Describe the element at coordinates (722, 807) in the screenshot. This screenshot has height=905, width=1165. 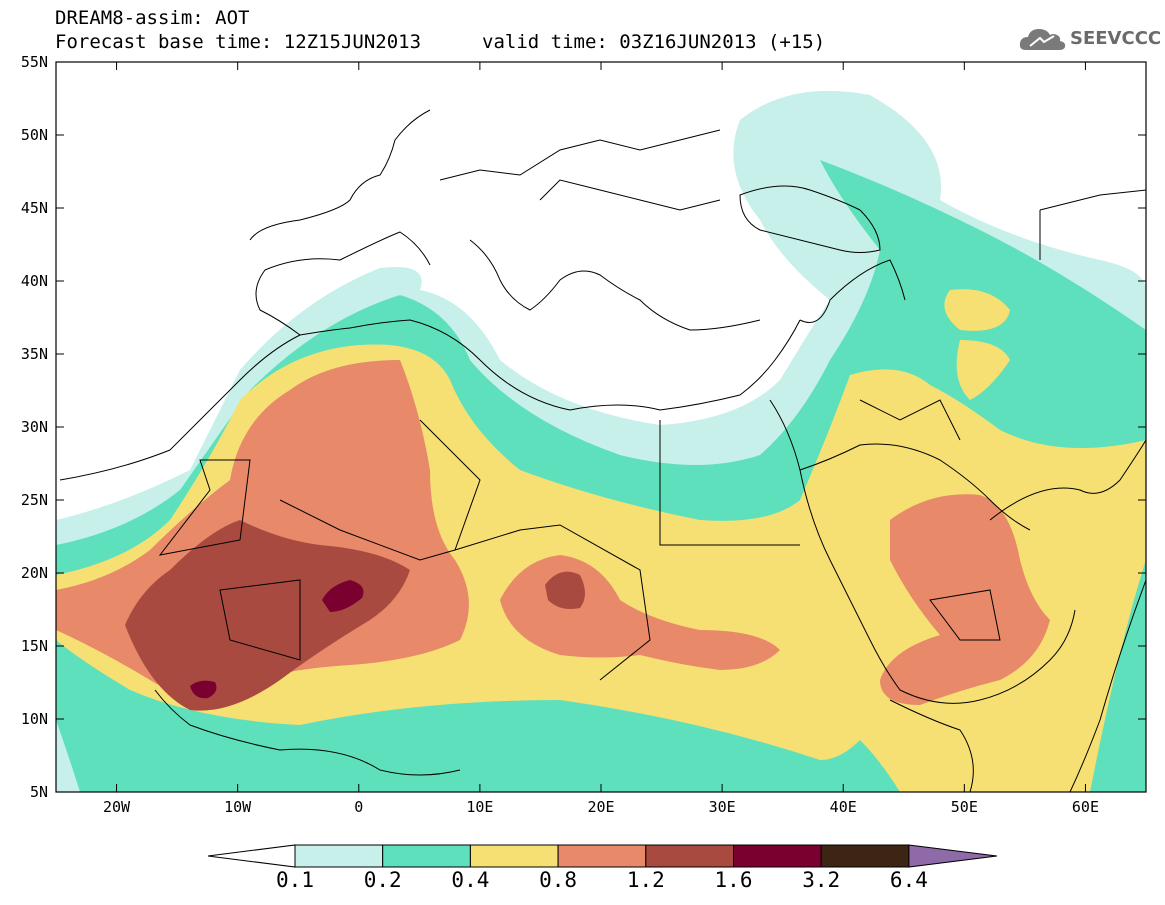
I see `lon-tick-label: 30E` at that location.